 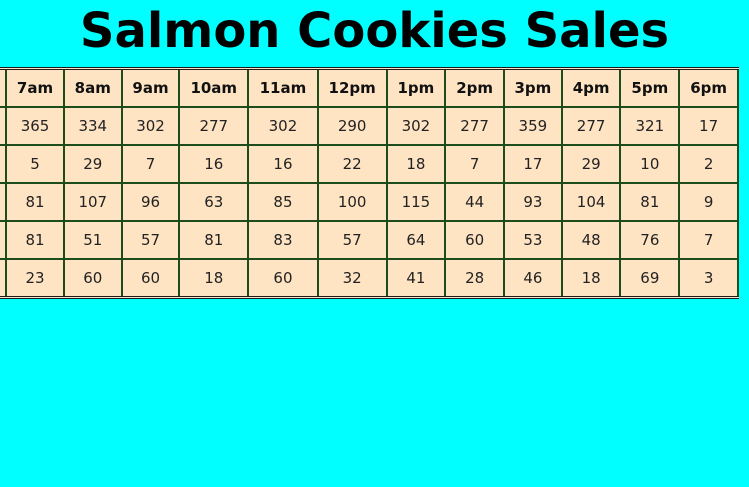 What do you see at coordinates (374, 31) in the screenshot?
I see `page-title: Salmon Cookies Sales` at bounding box center [374, 31].